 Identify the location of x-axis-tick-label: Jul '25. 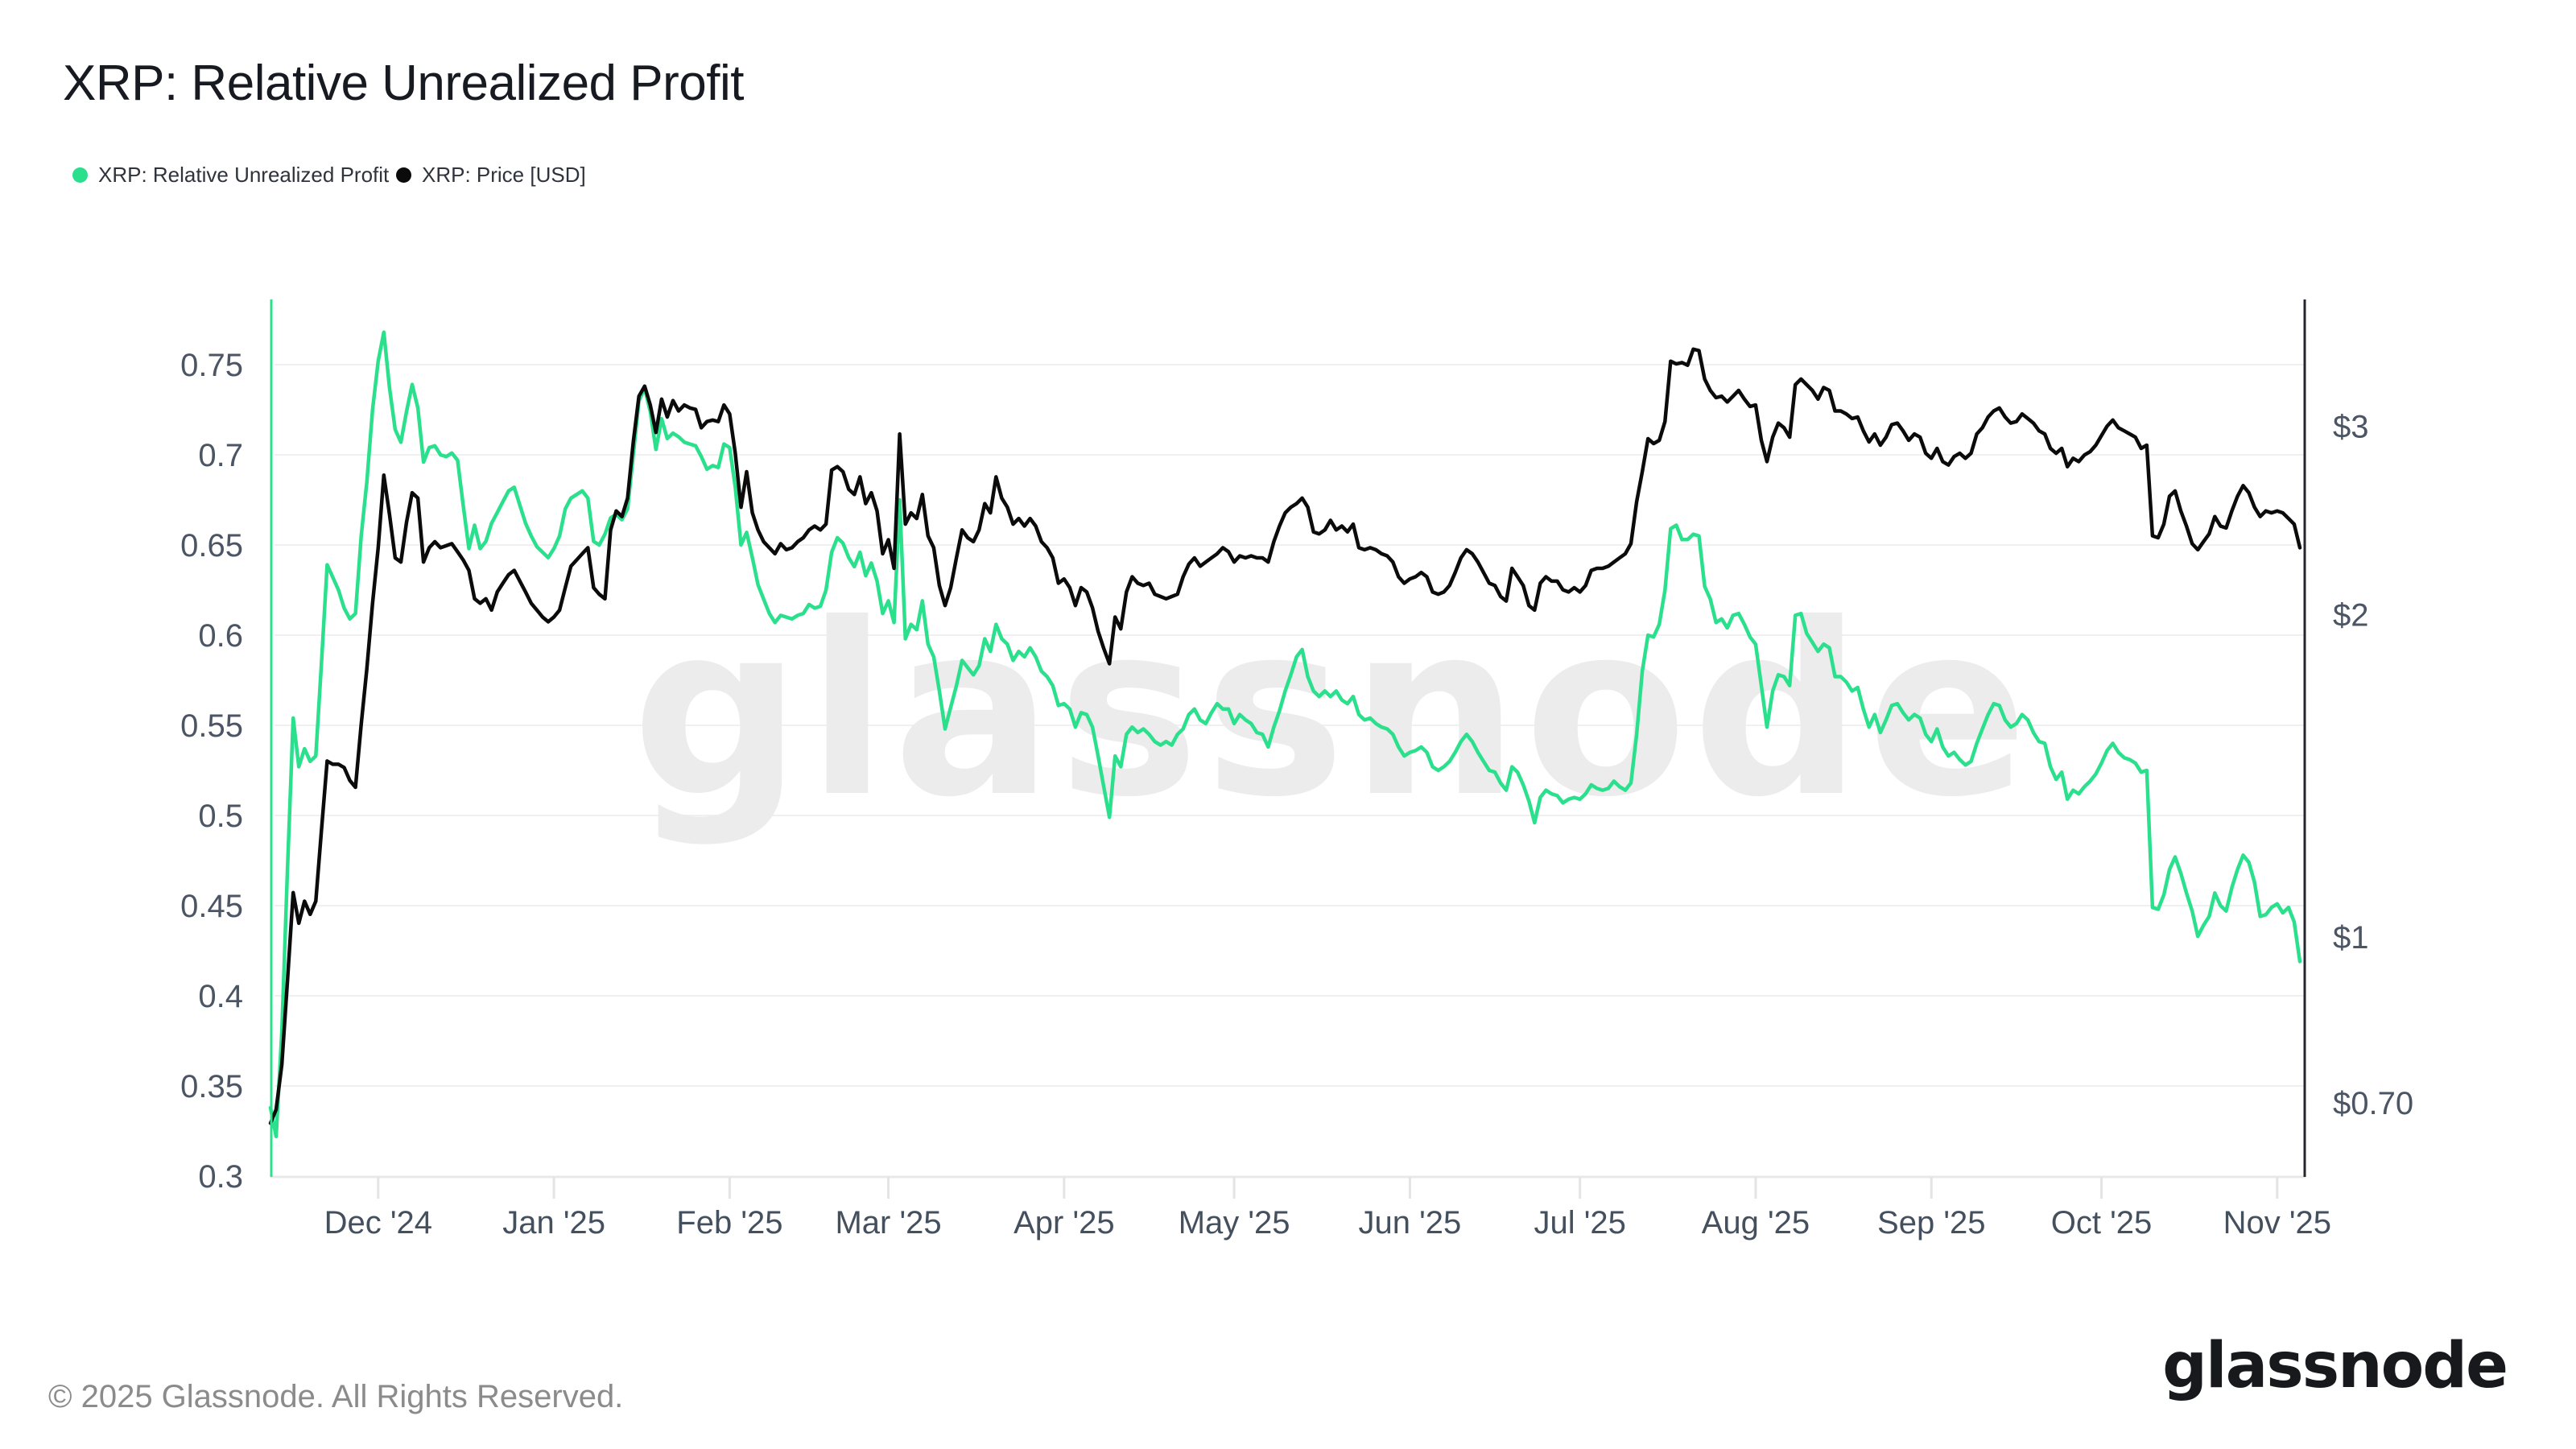
(1579, 1223).